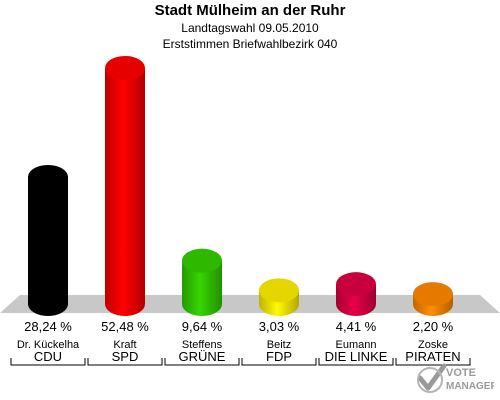 Image resolution: width=500 pixels, height=400 pixels. What do you see at coordinates (432, 356) in the screenshot?
I see `party-label: PIRATEN` at bounding box center [432, 356].